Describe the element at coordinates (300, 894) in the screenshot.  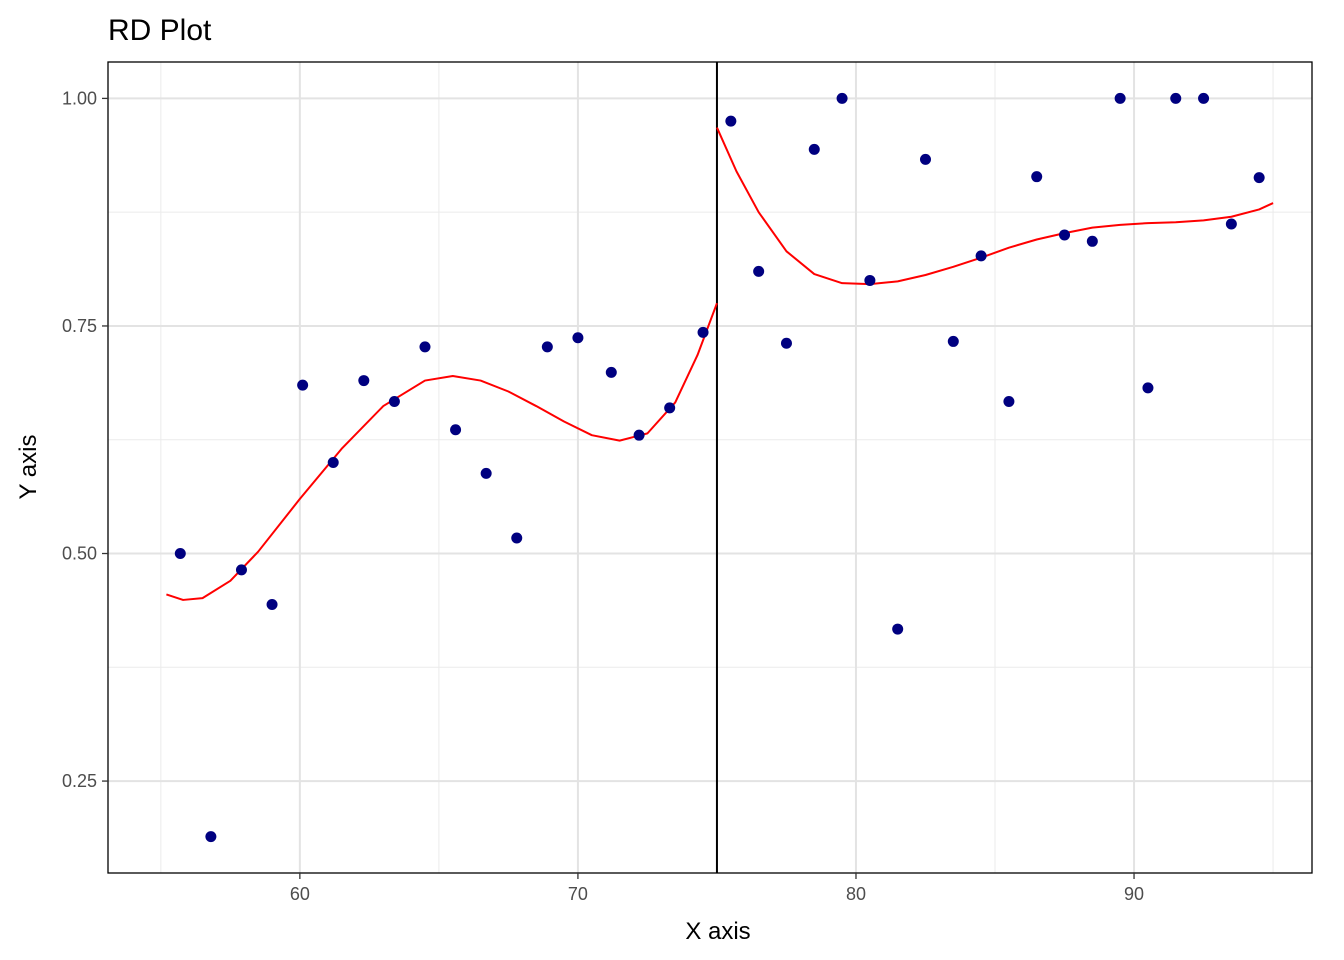
I see `x-tick-label-0: 60` at that location.